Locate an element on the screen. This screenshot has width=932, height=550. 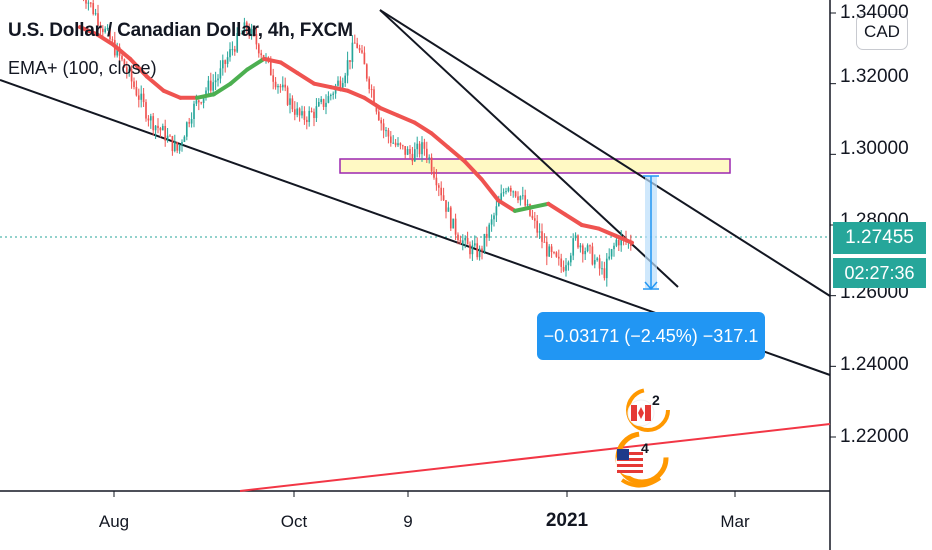
currency-button: CAD is located at coordinates (882, 32).